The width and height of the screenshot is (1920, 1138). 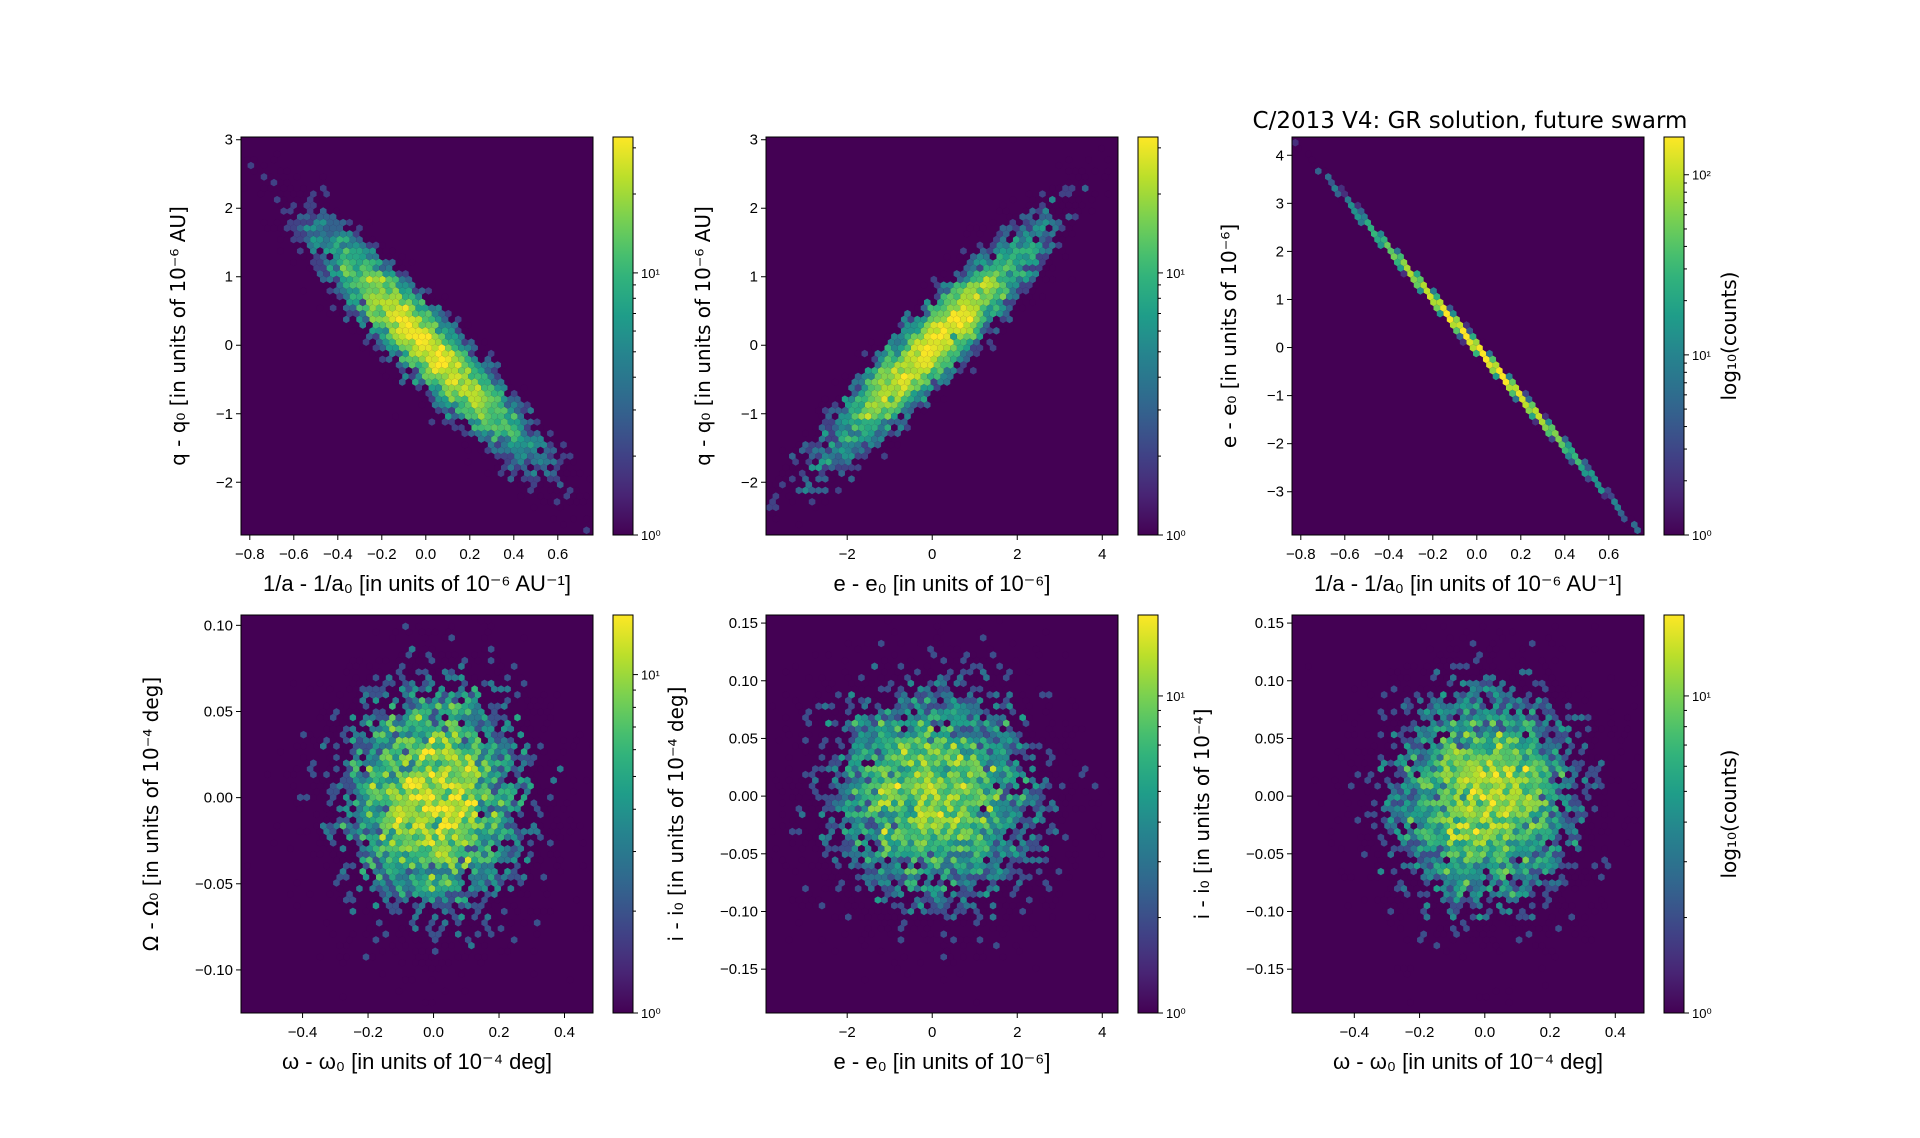 I want to click on colorbar-tick-label: 10¹, so click(x=1175, y=273).